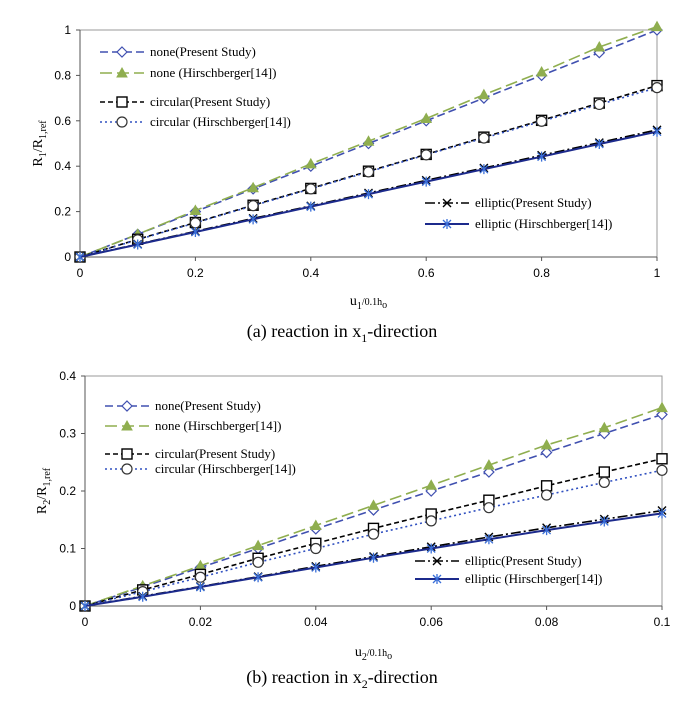 This screenshot has height=708, width=684. Describe the element at coordinates (368, 303) in the screenshot. I see `x-axis-label: u1/0.1ho` at that location.